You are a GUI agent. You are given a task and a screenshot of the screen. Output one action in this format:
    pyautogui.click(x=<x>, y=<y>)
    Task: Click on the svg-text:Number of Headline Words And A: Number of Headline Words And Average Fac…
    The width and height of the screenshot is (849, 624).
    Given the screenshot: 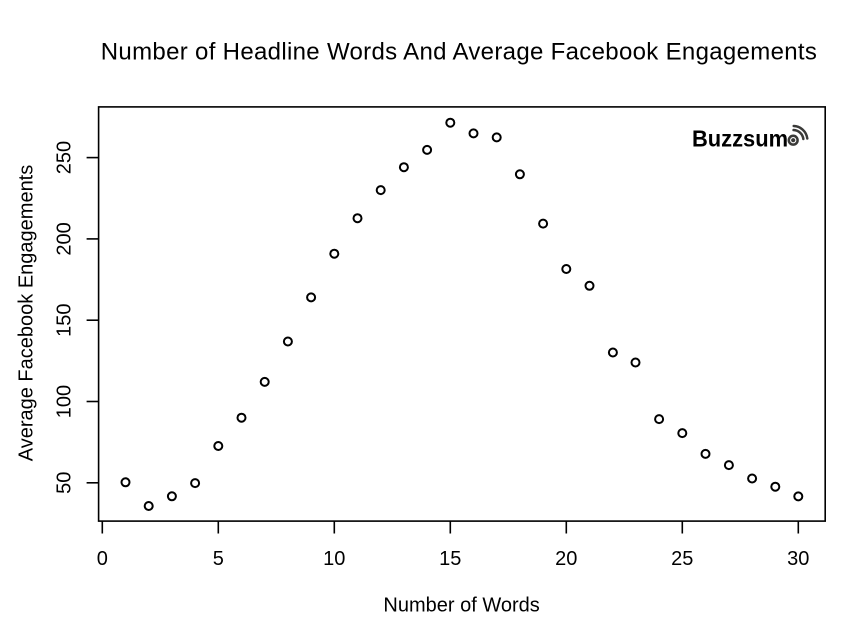 What is the action you would take?
    pyautogui.click(x=459, y=52)
    